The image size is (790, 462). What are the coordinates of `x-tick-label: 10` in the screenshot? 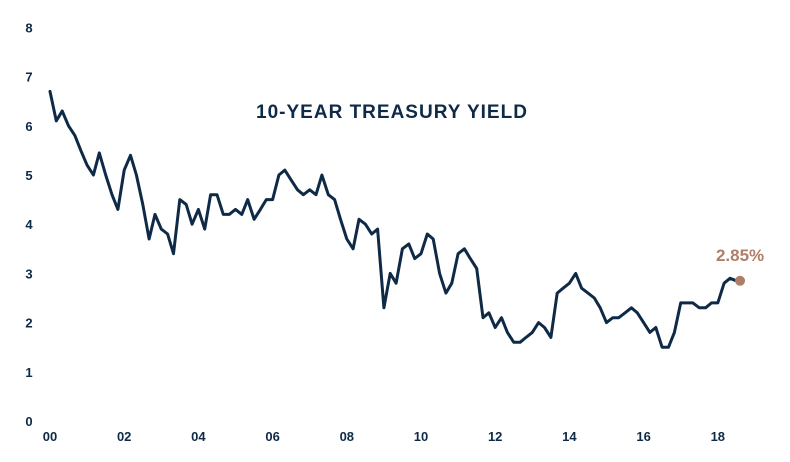 It's located at (421, 436).